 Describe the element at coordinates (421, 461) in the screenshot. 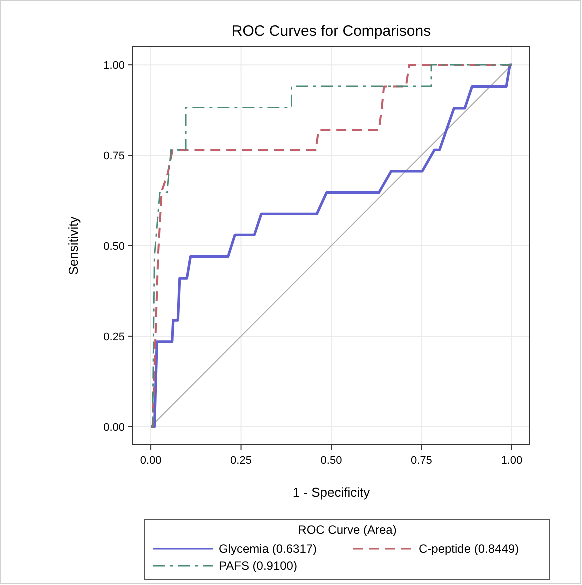

I see `x-tick-label: 0.75` at that location.